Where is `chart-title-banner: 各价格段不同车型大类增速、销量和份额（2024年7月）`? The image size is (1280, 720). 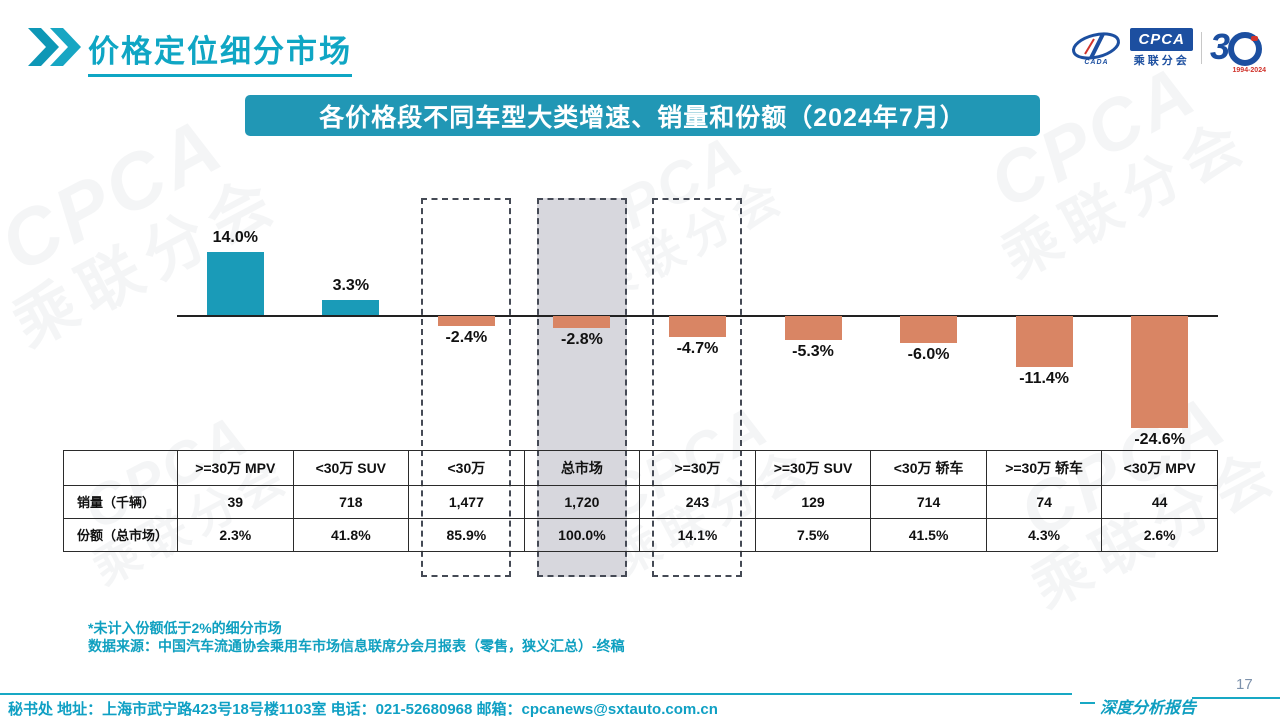 chart-title-banner: 各价格段不同车型大类增速、销量和份额（2024年7月） is located at coordinates (642, 115).